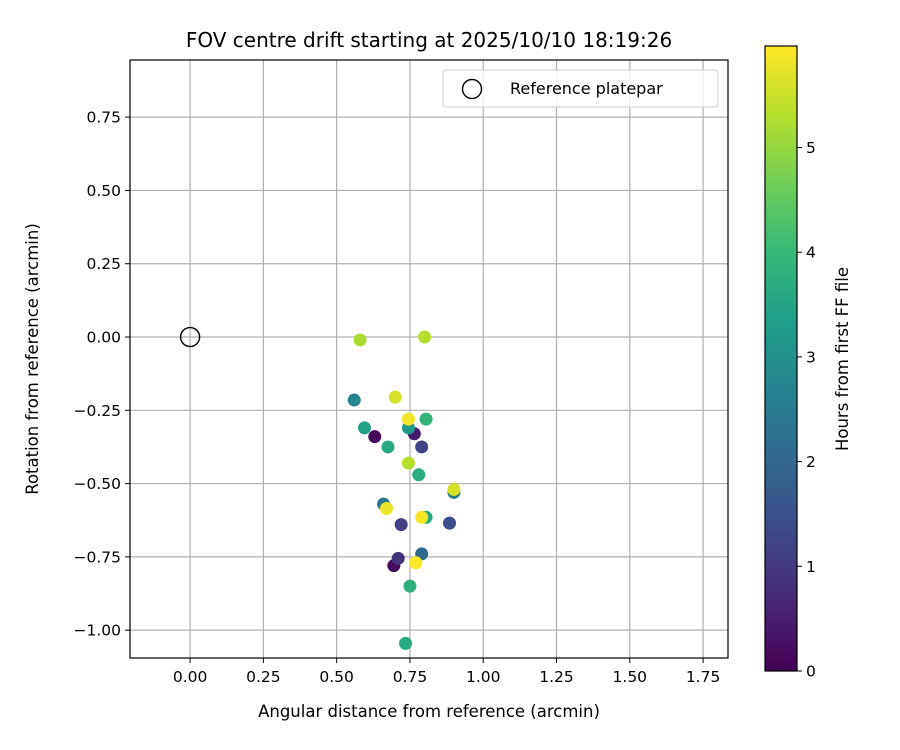 The height and width of the screenshot is (750, 900). What do you see at coordinates (842, 359) in the screenshot?
I see `colorbar-label: Hours from first FF file` at bounding box center [842, 359].